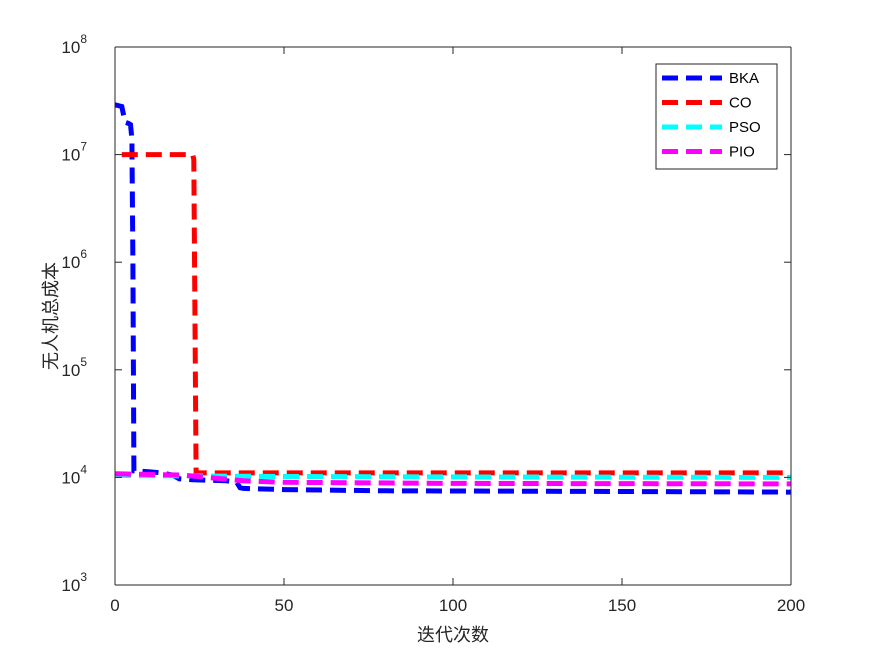 This screenshot has height=656, width=875. I want to click on x-tick-label: 100, so click(453, 605).